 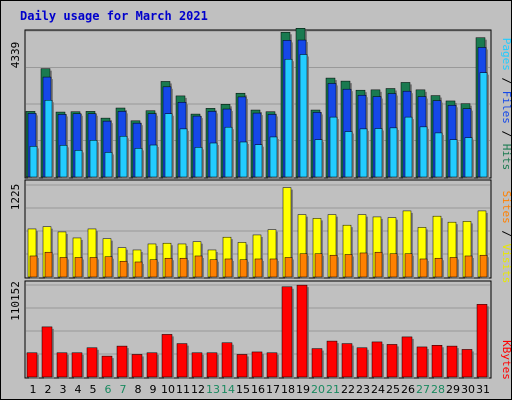 I want to click on day-label: 28, so click(x=438, y=389).